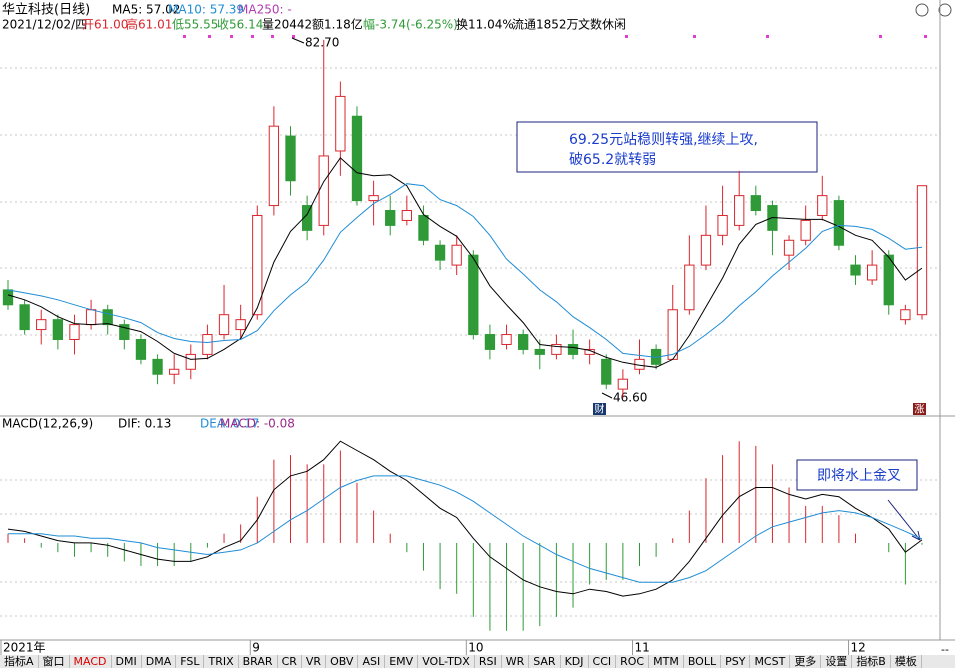  I want to click on tab: PSY, so click(736, 661).